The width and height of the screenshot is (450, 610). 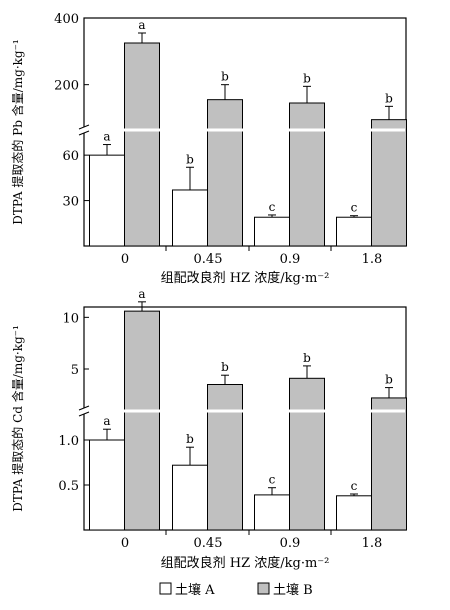 I want to click on chart-2-y-tick-label: 10, so click(x=70, y=318).